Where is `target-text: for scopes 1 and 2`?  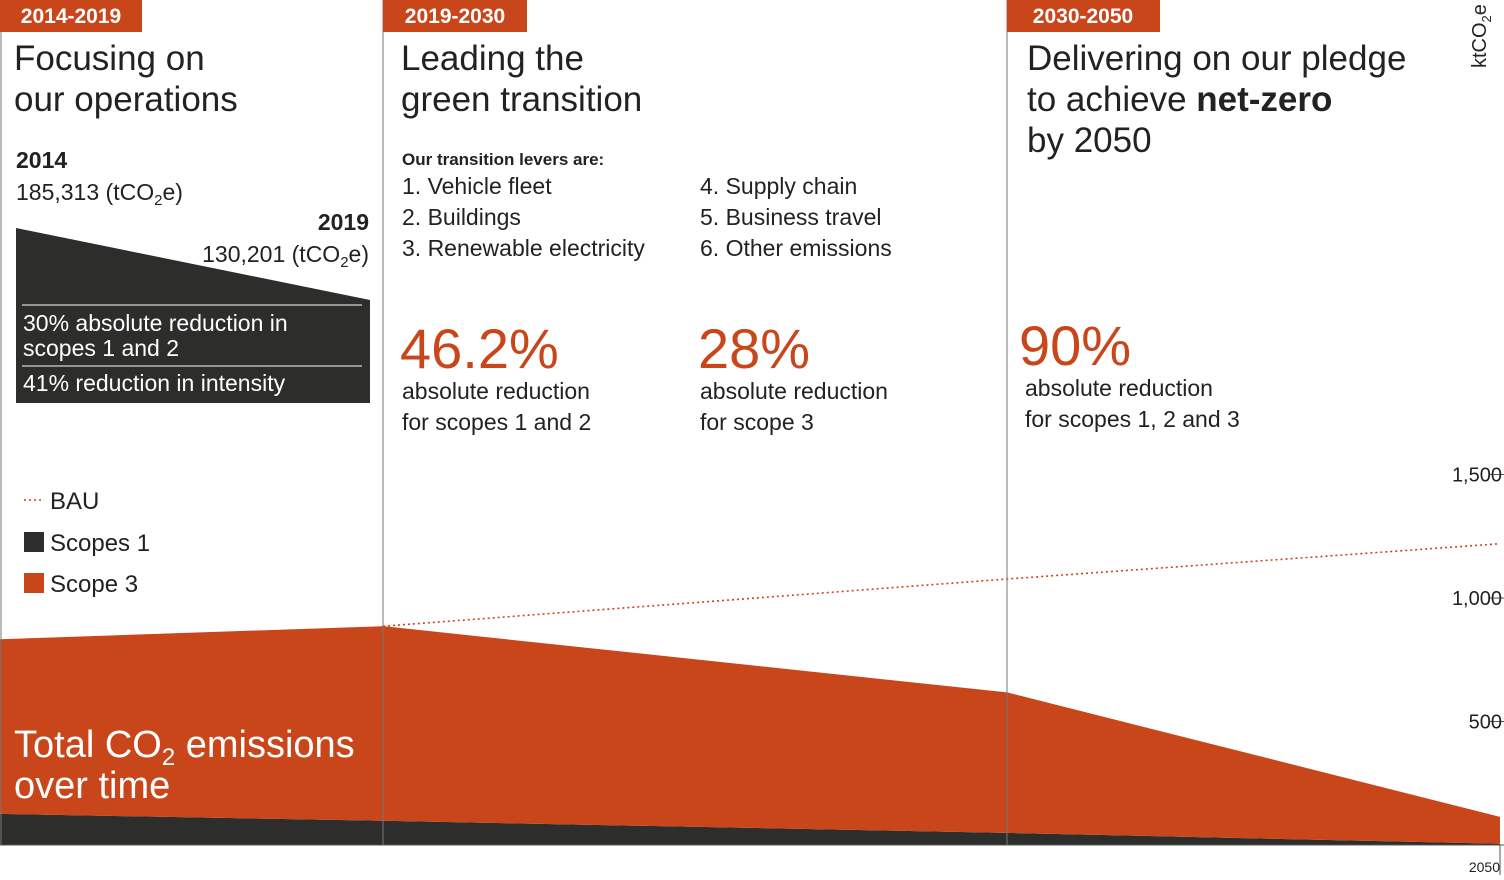
target-text: for scopes 1 and 2 is located at coordinates (496, 422).